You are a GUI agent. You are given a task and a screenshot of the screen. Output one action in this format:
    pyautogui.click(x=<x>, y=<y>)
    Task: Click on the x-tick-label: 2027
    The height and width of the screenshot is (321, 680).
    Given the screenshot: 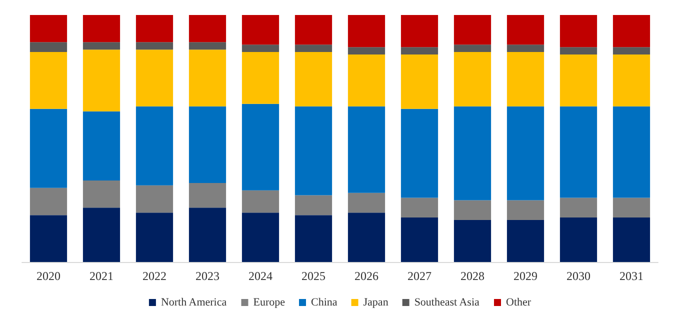 What is the action you would take?
    pyautogui.click(x=420, y=276)
    